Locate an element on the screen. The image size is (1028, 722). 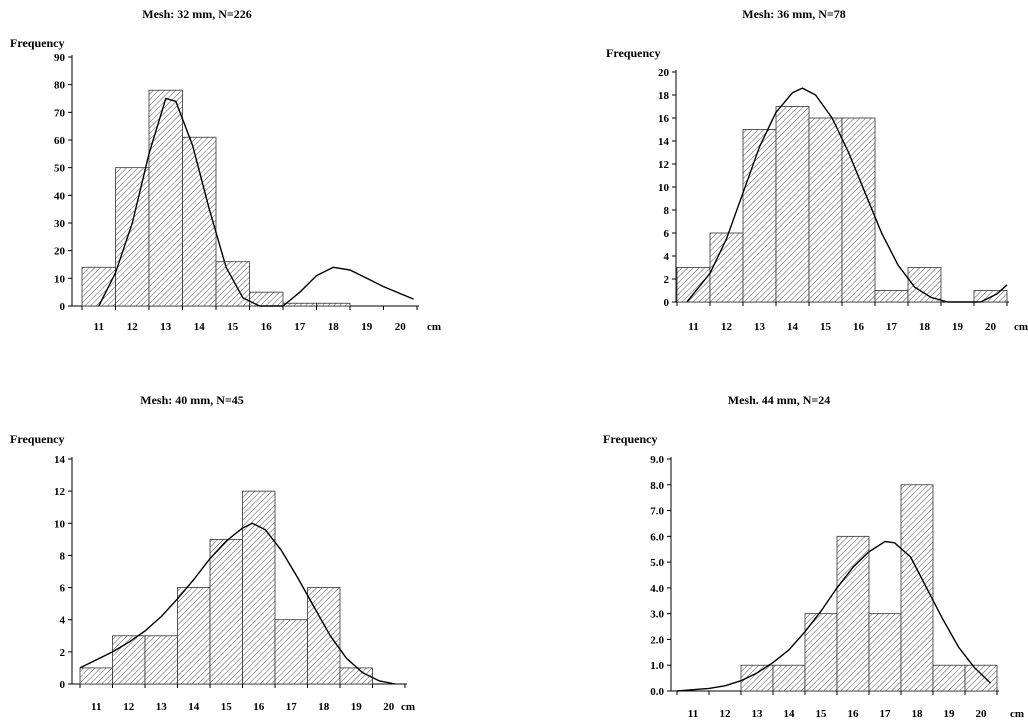
y-tick-label: 50 is located at coordinates (60, 169).